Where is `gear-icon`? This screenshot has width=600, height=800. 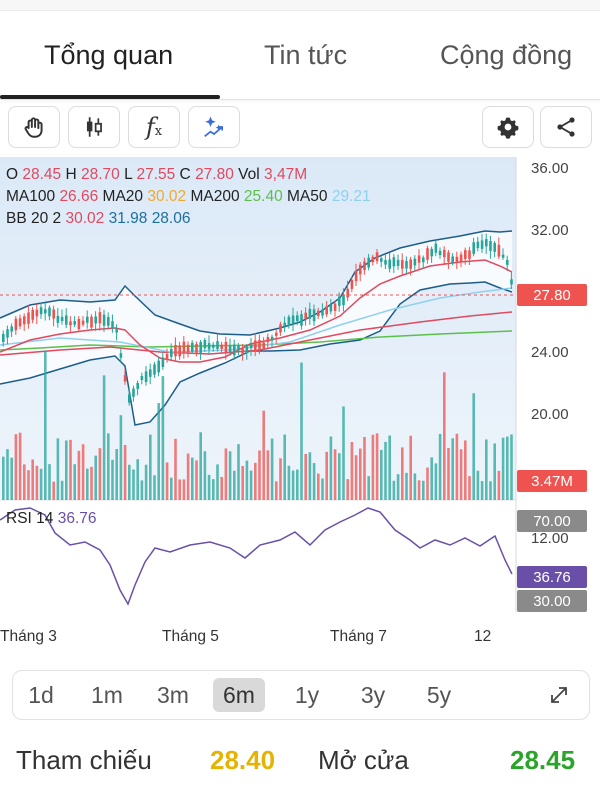 gear-icon is located at coordinates (508, 128).